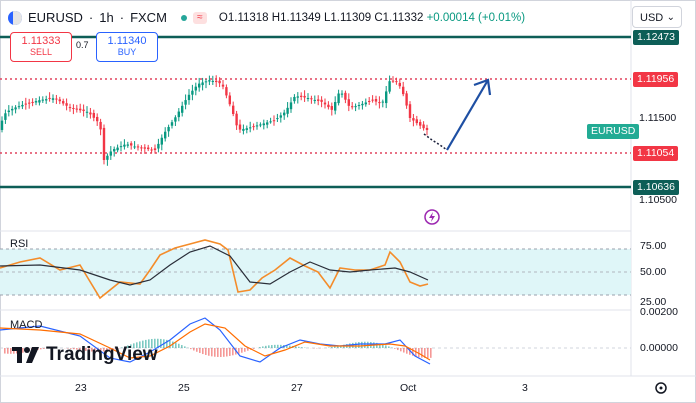 The height and width of the screenshot is (403, 696). I want to click on sell-button: 1.11333 SELL, so click(41, 47).